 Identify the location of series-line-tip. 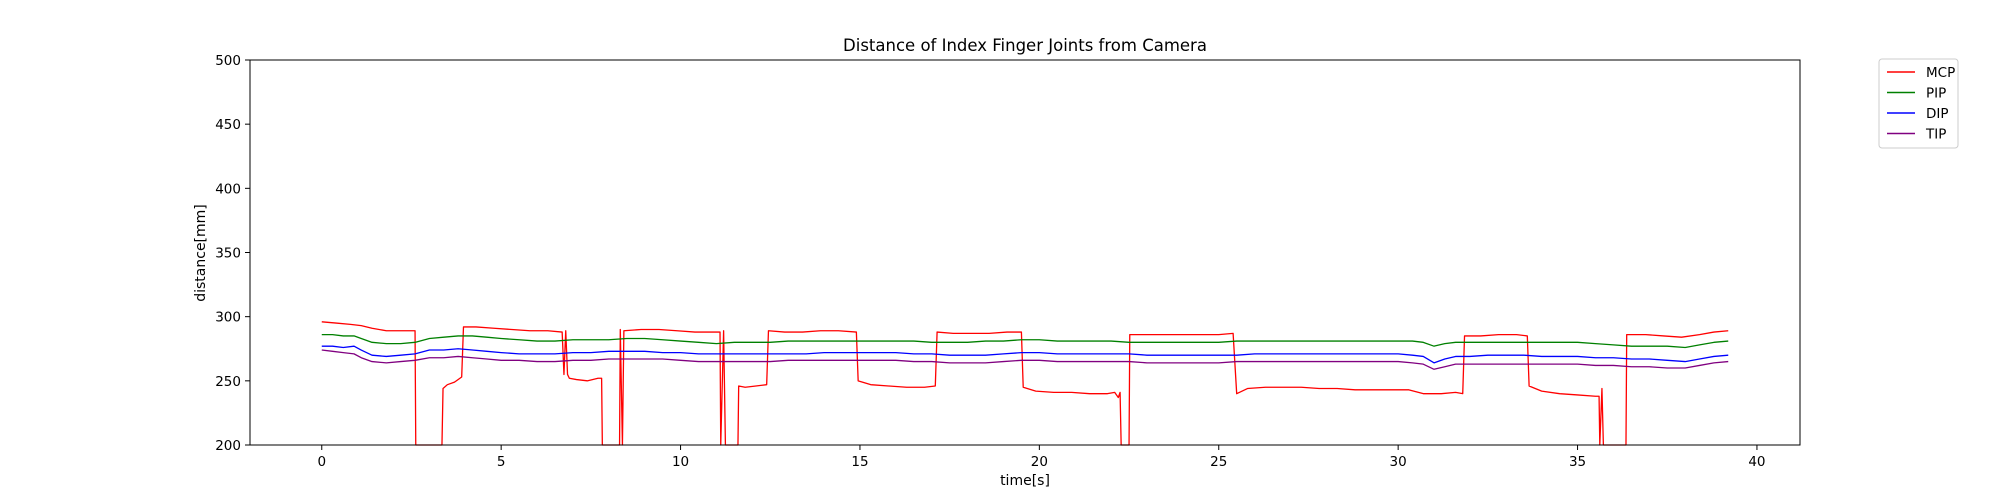
(1025, 359).